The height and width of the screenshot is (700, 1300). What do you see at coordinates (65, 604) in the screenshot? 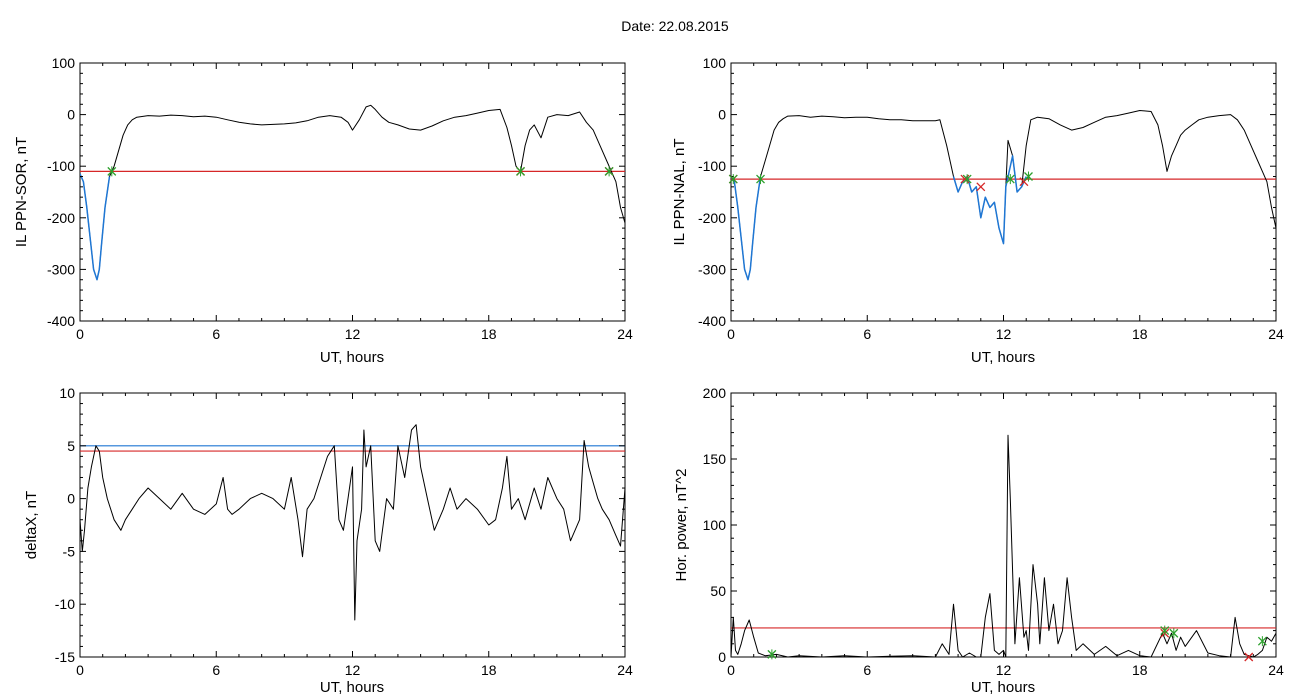
I see `y-tick-label: -10` at bounding box center [65, 604].